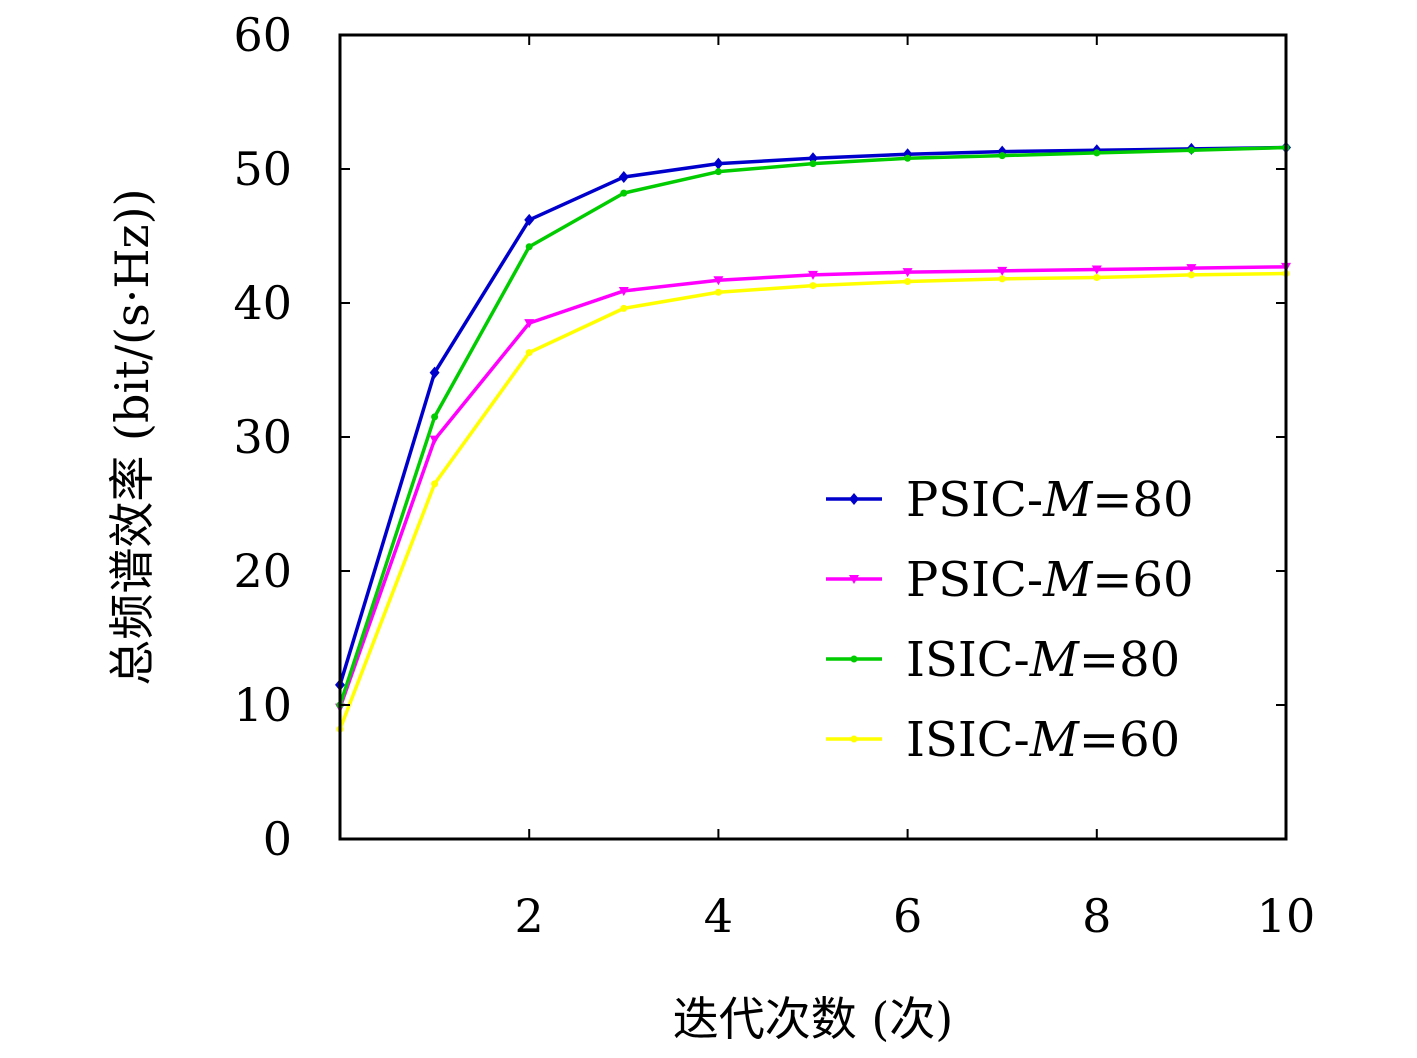  What do you see at coordinates (262, 35) in the screenshot?
I see `y-tick-label: 60` at bounding box center [262, 35].